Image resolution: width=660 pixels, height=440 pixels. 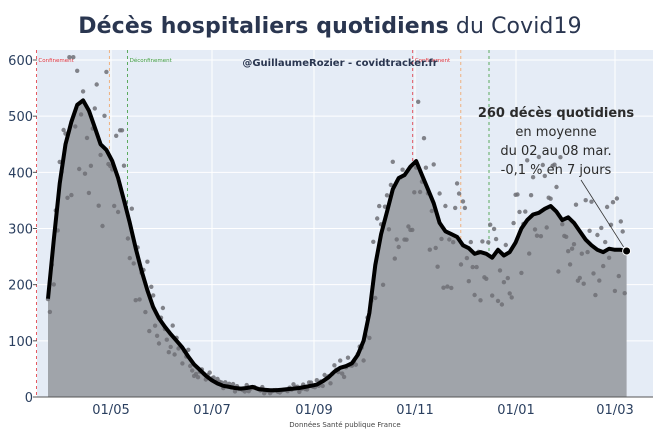 What do you see at coordinates (556, 113) in the screenshot?
I see `annotation-line1: 260 décès quotidiens` at bounding box center [556, 113].